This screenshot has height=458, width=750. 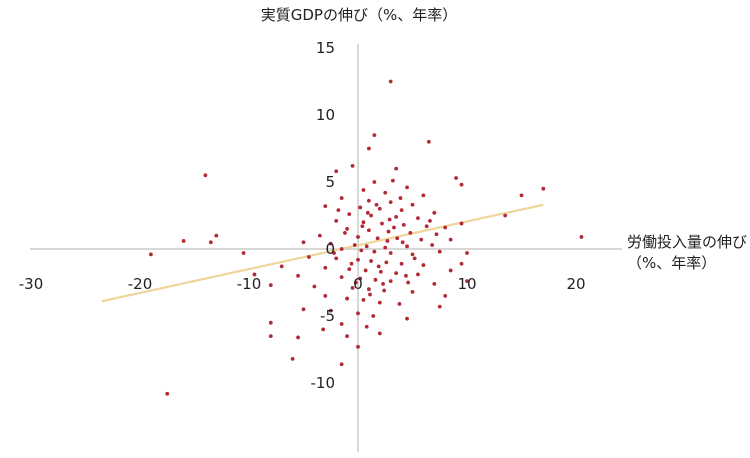 What do you see at coordinates (140, 284) in the screenshot?
I see `x-tick-label: -20` at bounding box center [140, 284].